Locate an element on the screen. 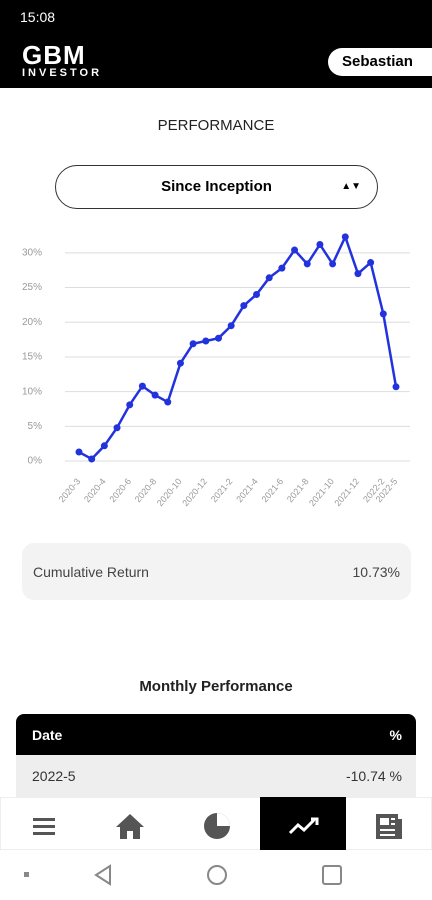 The image size is (432, 900). y-tick-label: 15% is located at coordinates (32, 357).